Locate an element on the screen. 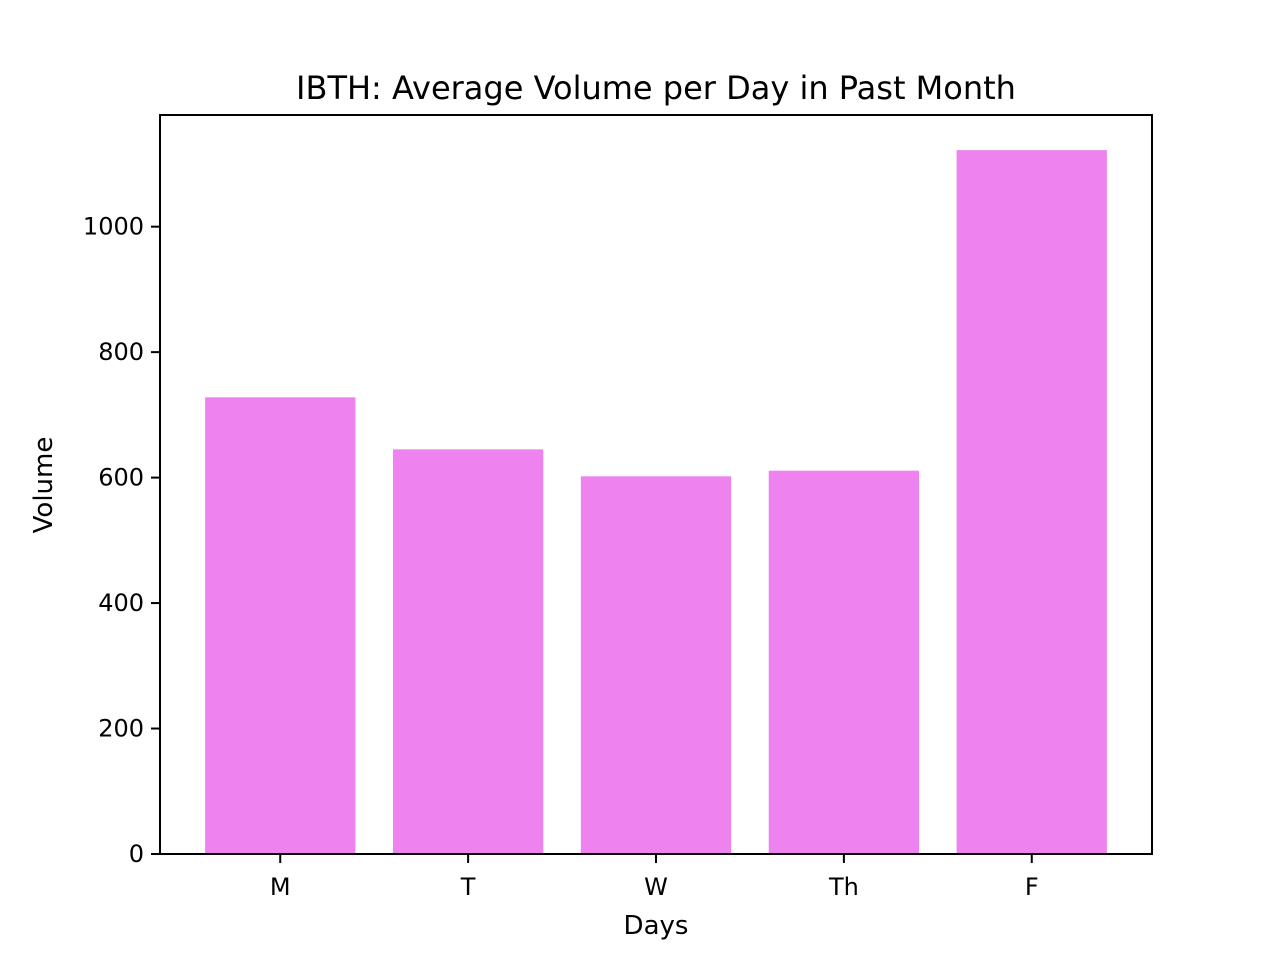  bar-w is located at coordinates (656, 665).